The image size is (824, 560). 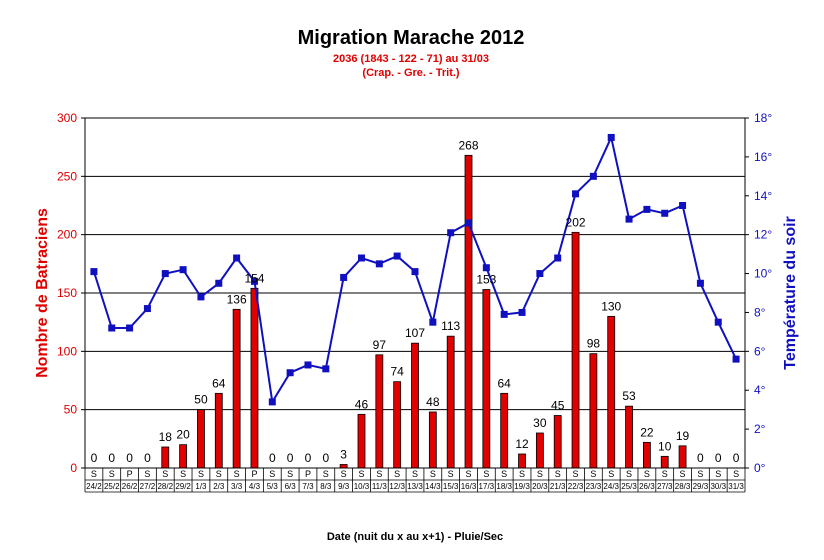 What do you see at coordinates (67, 176) in the screenshot?
I see `left-tick-label: 250` at bounding box center [67, 176].